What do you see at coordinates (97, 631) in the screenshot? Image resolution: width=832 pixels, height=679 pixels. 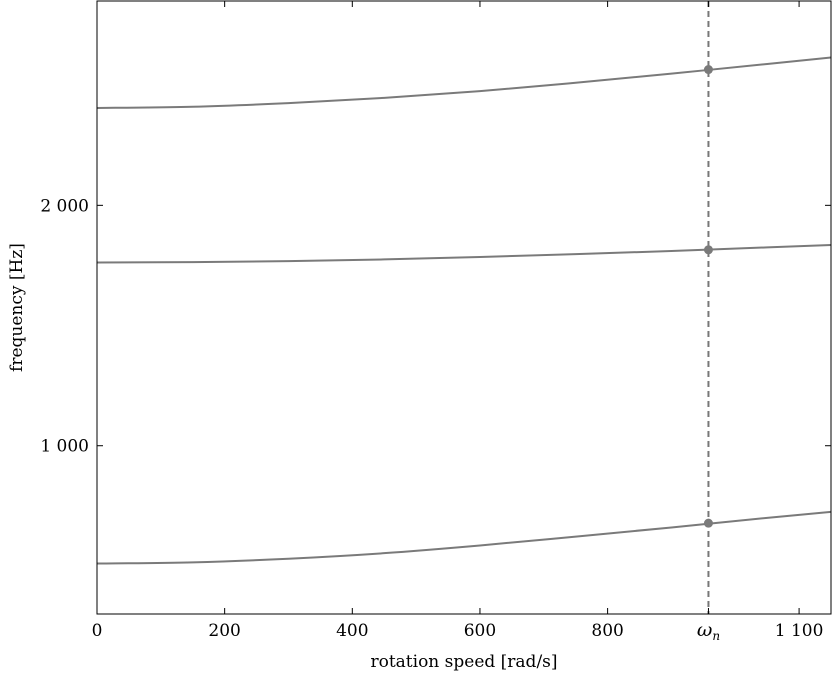 I see `x-tick-label: 0` at bounding box center [97, 631].